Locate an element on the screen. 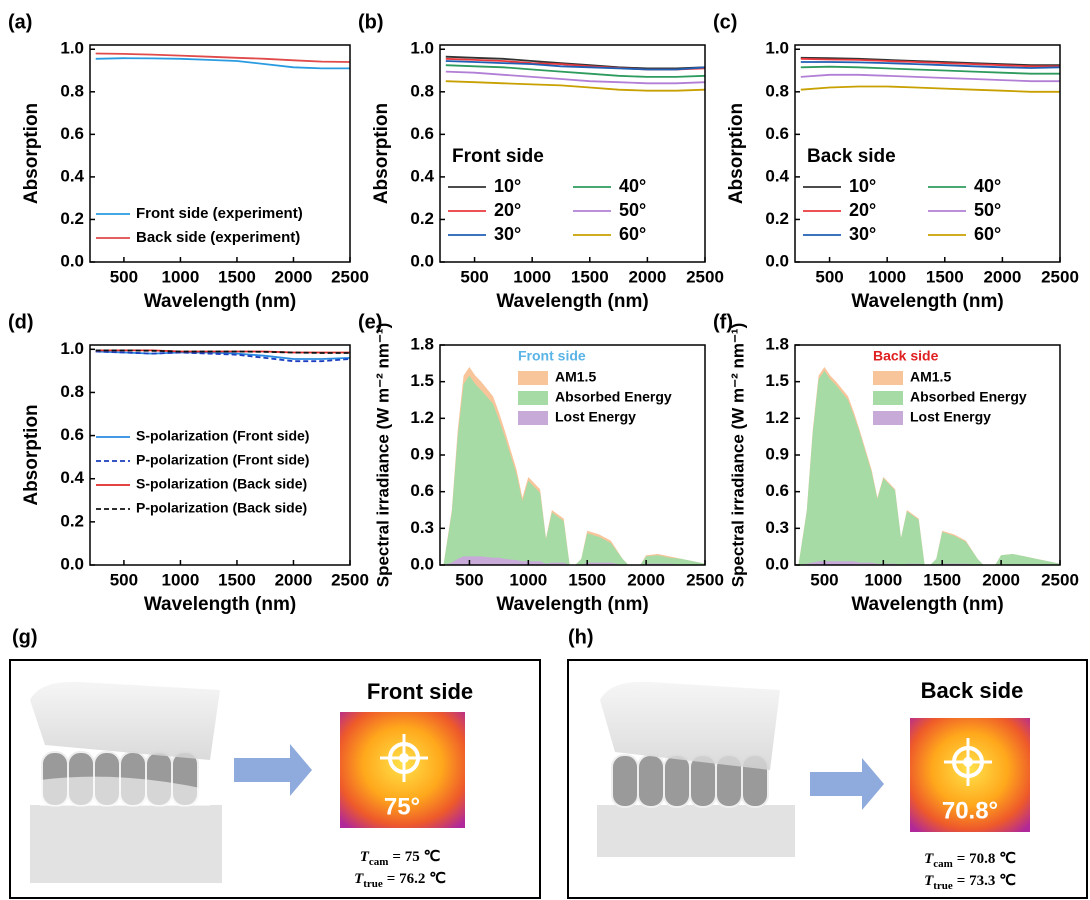 The height and width of the screenshot is (900, 1090). legend-label: 10° is located at coordinates (862, 186).